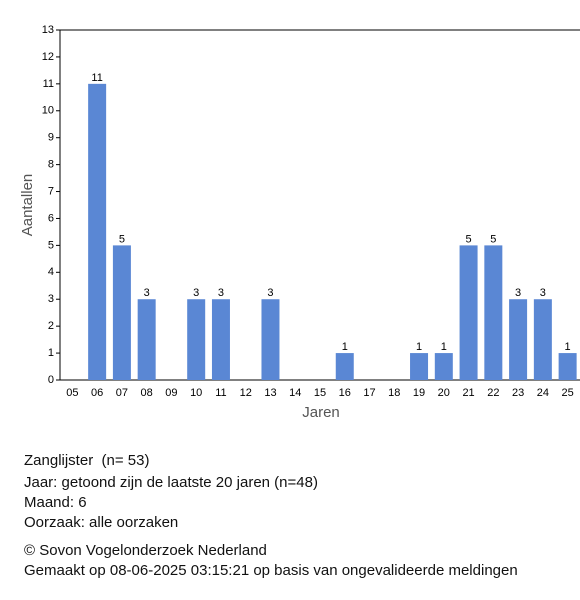  Describe the element at coordinates (51, 353) in the screenshot. I see `y-tick-label: 1` at that location.